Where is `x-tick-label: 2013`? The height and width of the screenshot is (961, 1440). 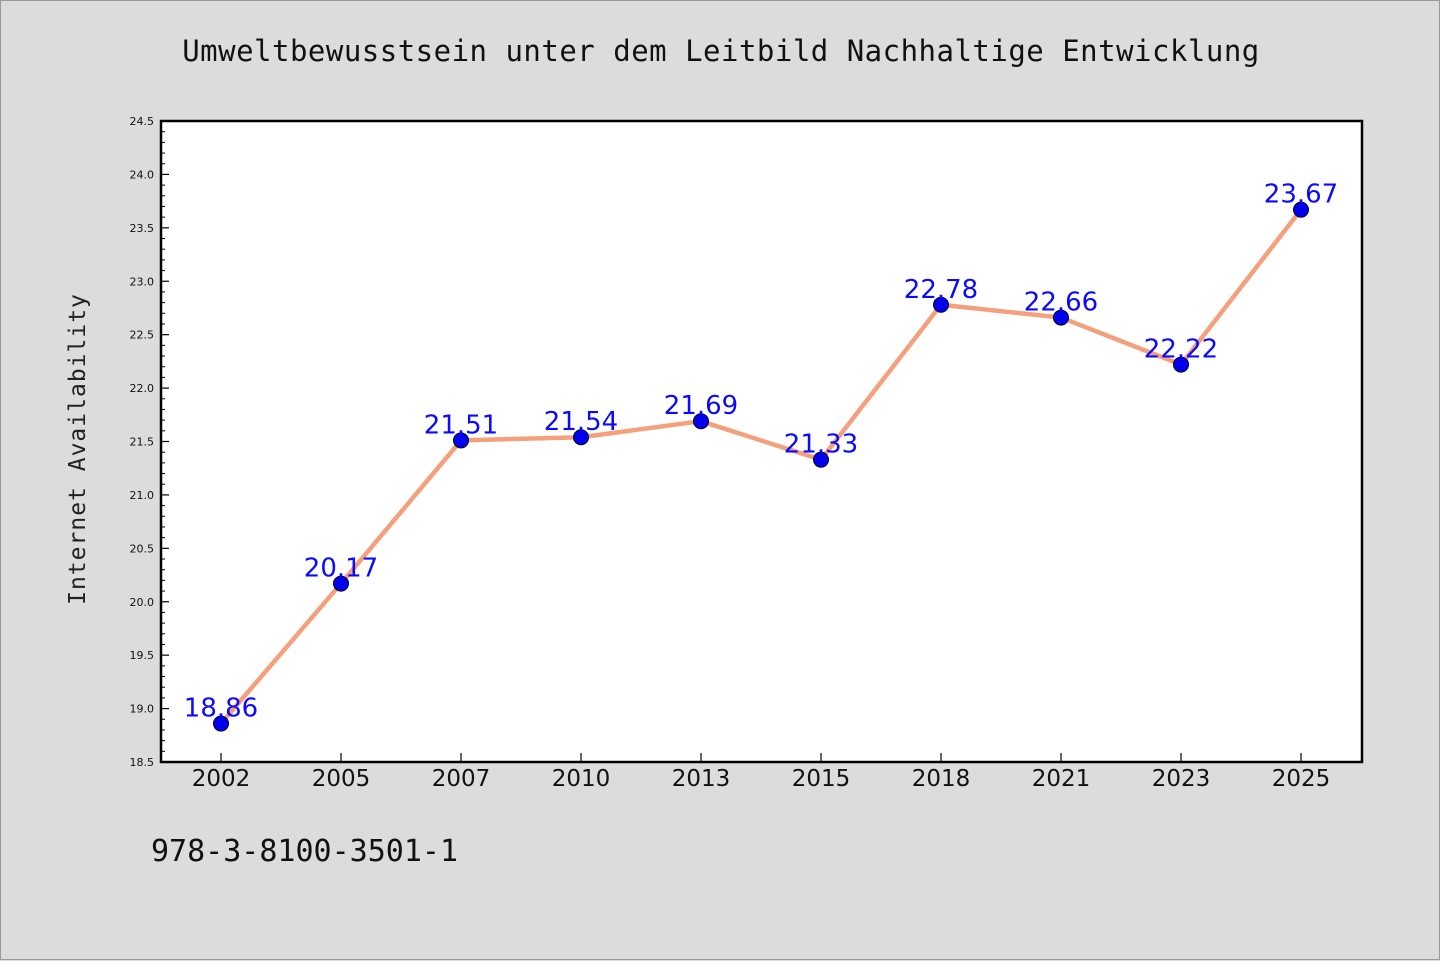
x-tick-label: 2013 is located at coordinates (701, 779).